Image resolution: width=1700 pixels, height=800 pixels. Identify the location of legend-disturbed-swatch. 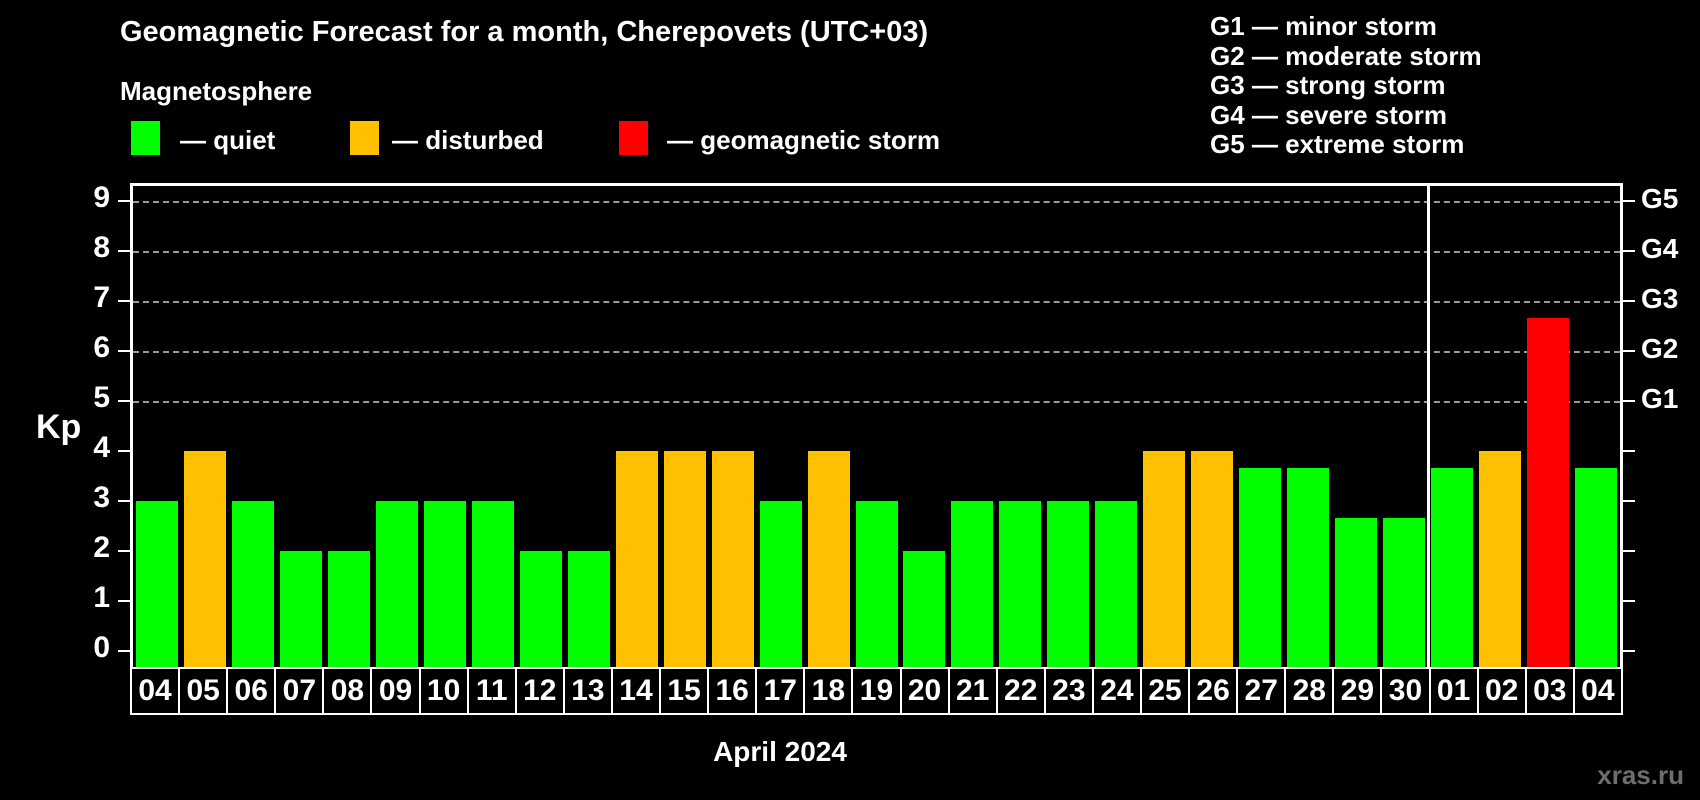
(364, 138).